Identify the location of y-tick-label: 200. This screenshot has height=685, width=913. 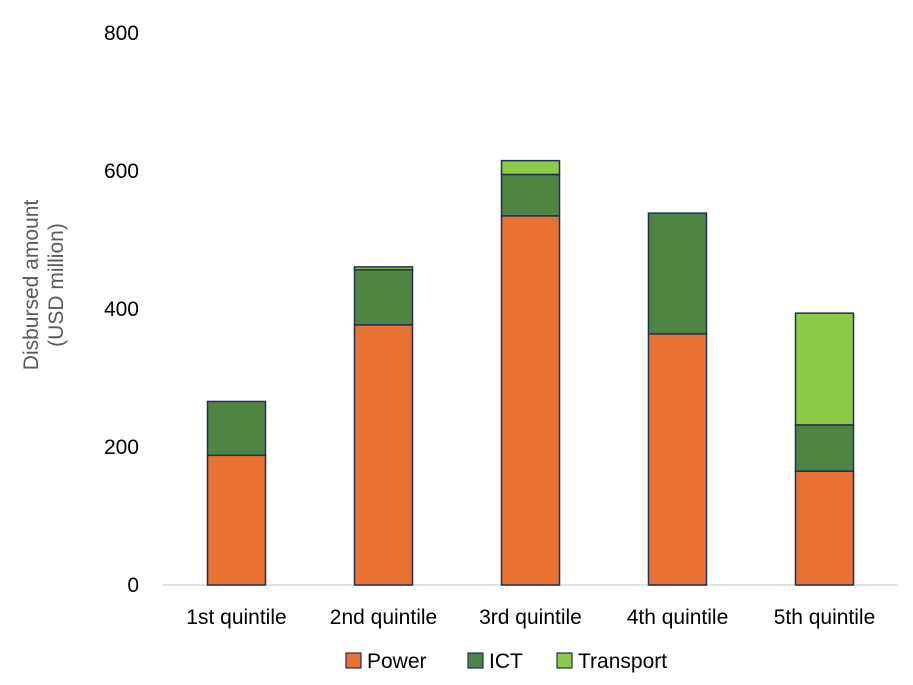
(121, 447).